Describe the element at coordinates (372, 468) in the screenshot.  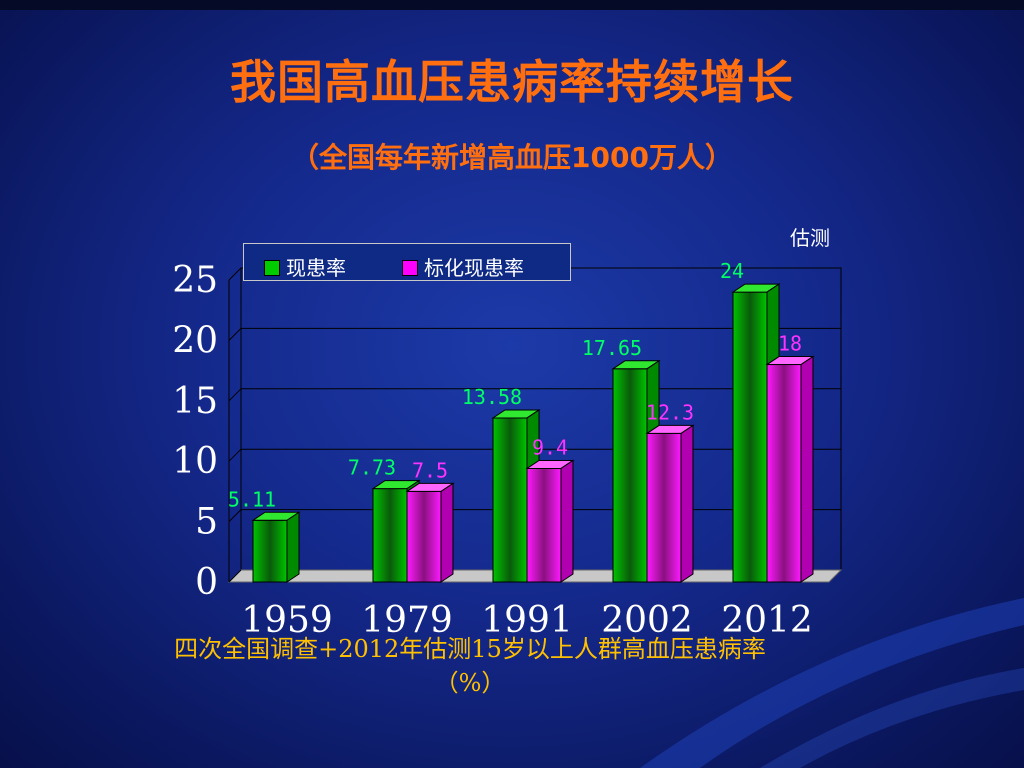
I see `data-label: 7.73` at that location.